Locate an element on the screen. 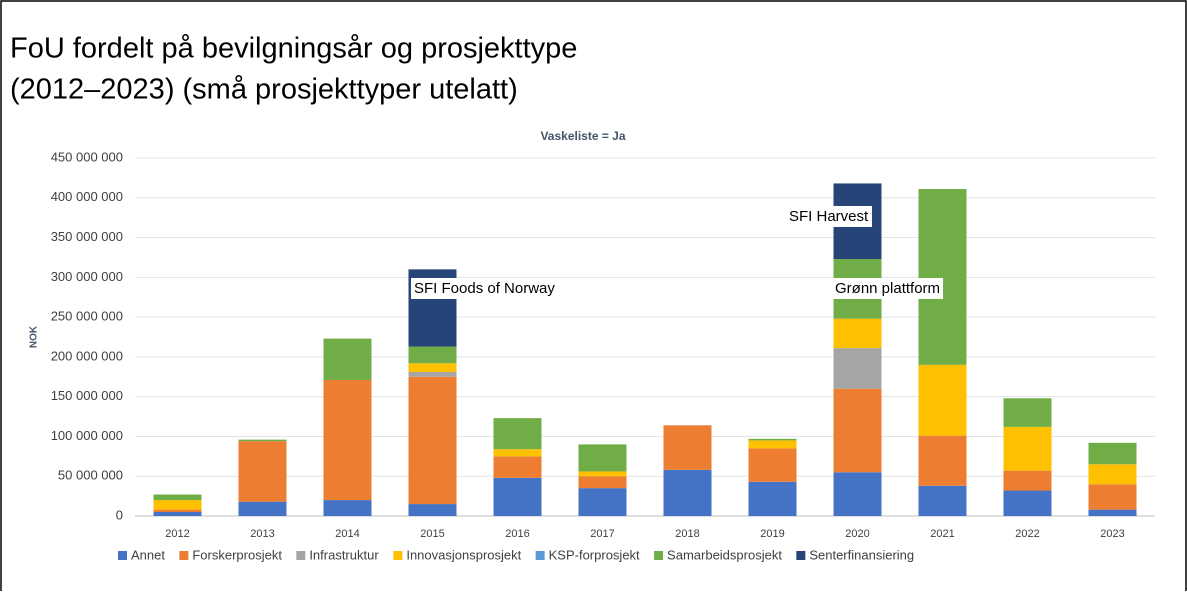 This screenshot has width=1187, height=596. y-tick-label: 50 000 000 is located at coordinates (90, 475).